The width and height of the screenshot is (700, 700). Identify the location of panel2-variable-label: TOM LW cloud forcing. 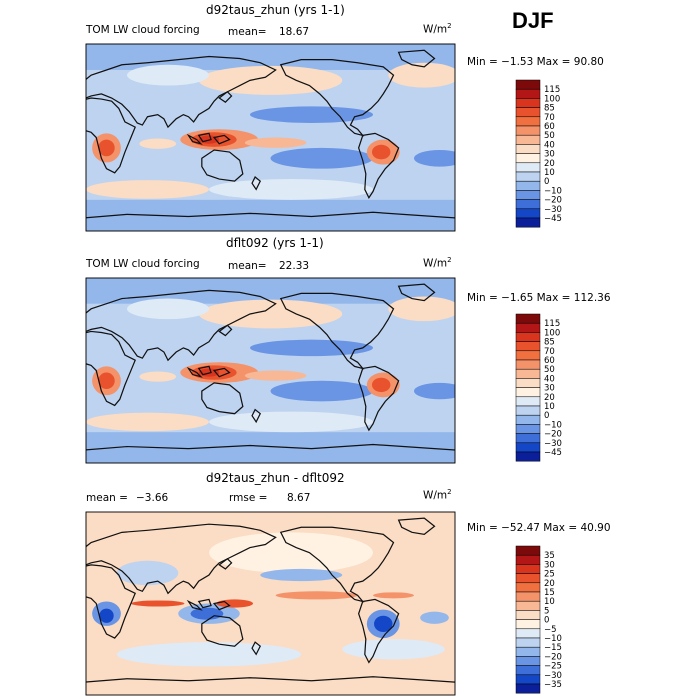
(143, 264).